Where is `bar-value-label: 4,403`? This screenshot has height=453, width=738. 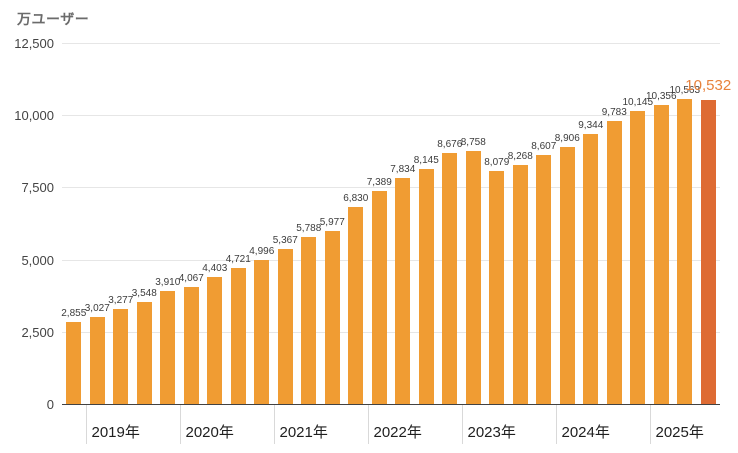
bar-value-label: 4,403 is located at coordinates (215, 268).